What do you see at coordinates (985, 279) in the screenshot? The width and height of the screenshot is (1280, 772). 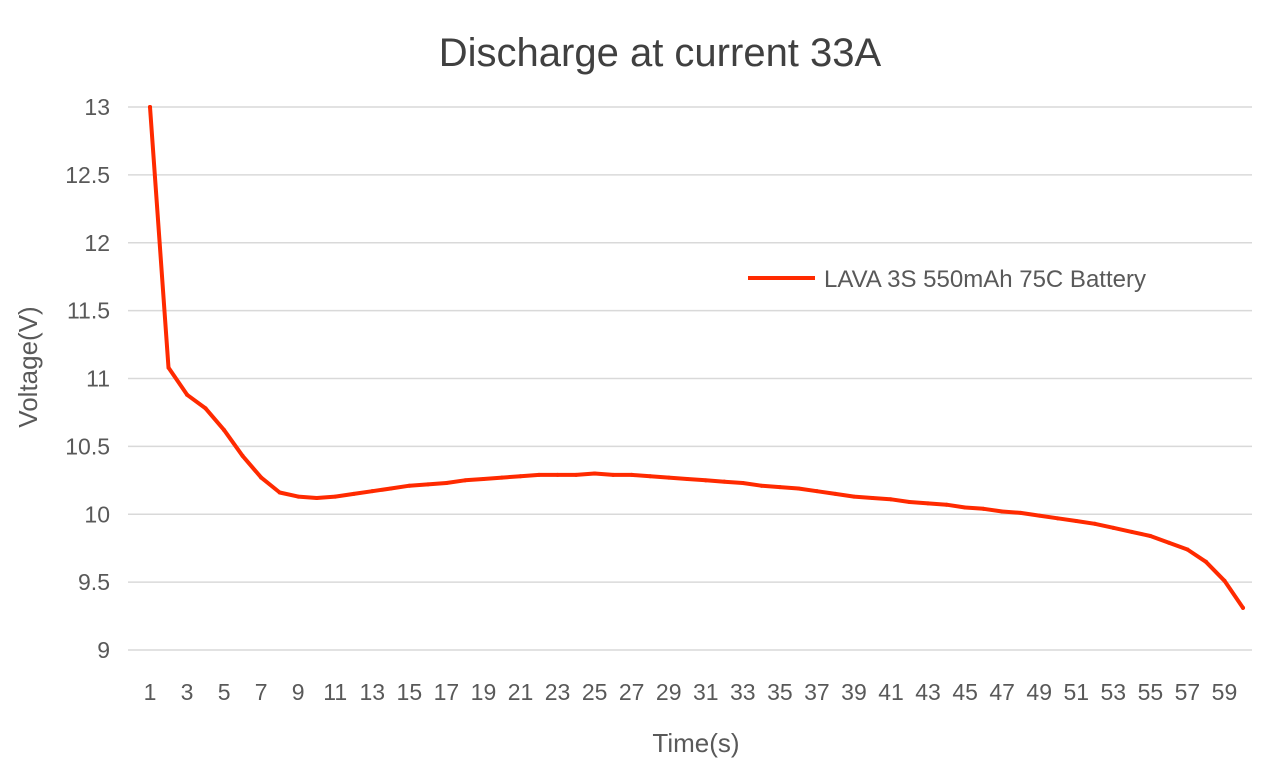 I see `legend-label: LAVA 3S 550mAh 75C Battery` at bounding box center [985, 279].